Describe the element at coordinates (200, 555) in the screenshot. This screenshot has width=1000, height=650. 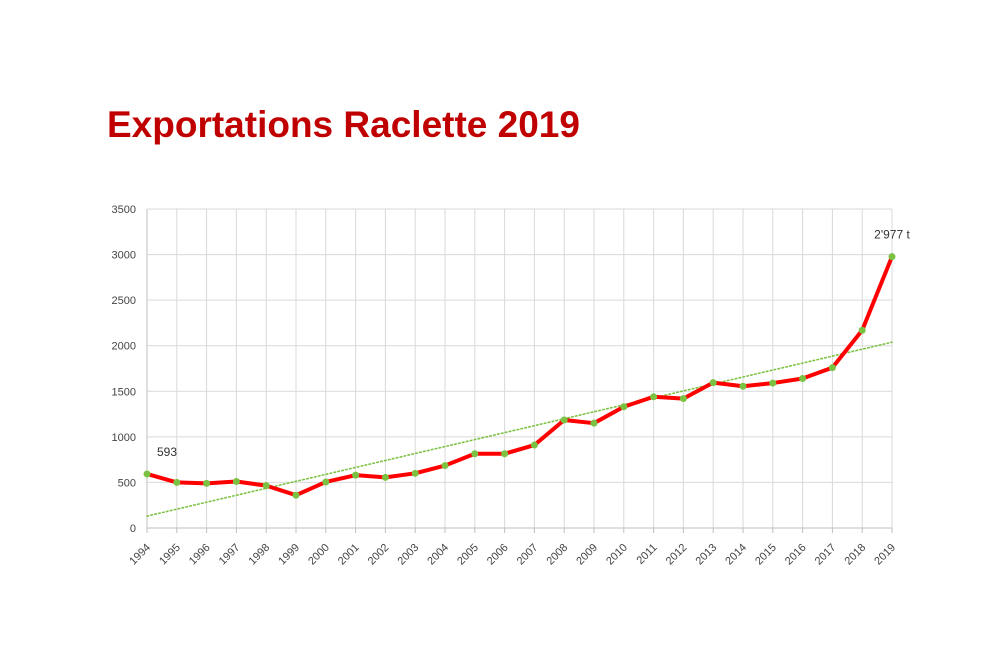
I see `x-tick-label: 1996` at that location.